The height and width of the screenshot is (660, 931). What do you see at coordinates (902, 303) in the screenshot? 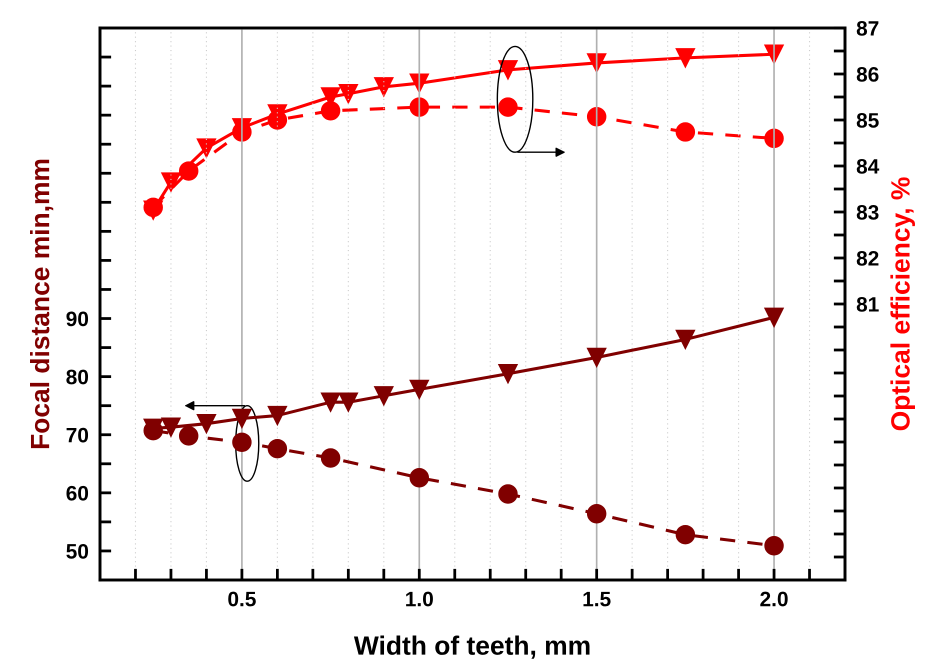
I see `y2-axis-title: Optical efficiency, %` at bounding box center [902, 303].